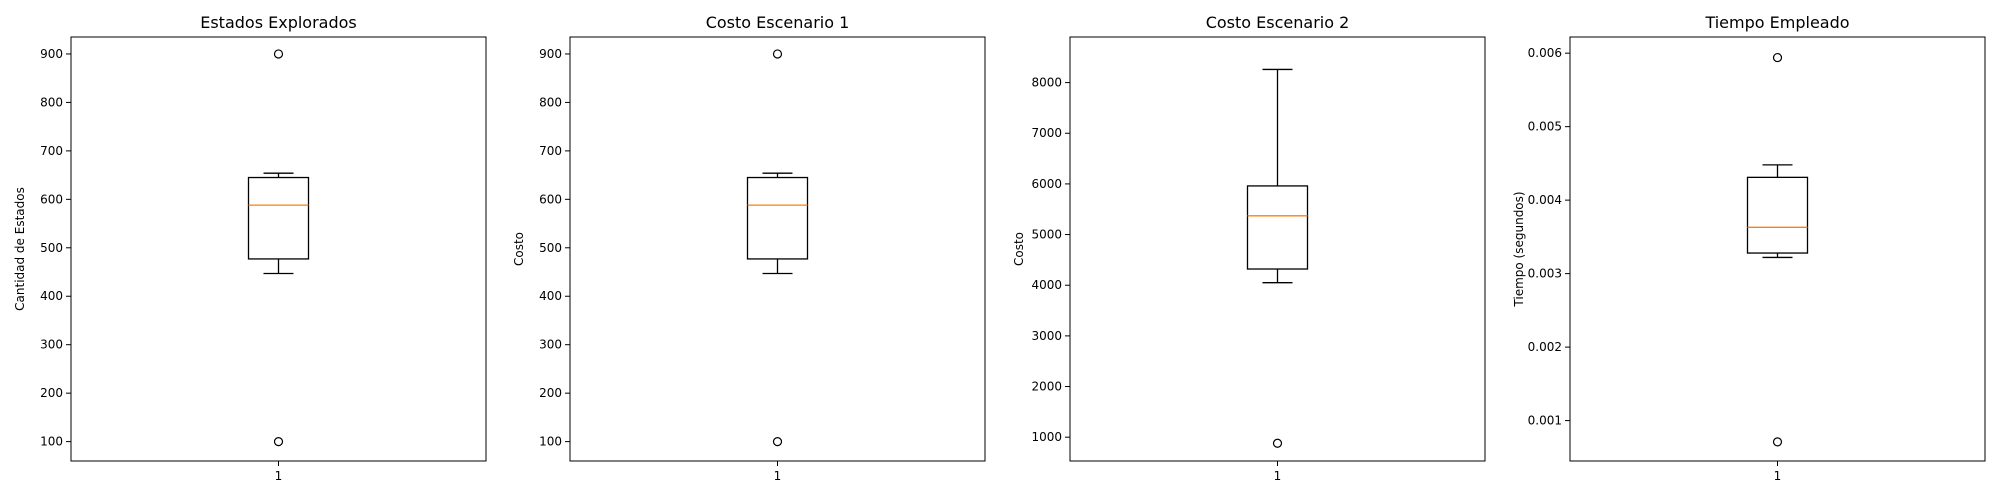 The width and height of the screenshot is (2000, 500). What do you see at coordinates (1046, 387) in the screenshot?
I see `y-tick-label: 2000` at bounding box center [1046, 387].